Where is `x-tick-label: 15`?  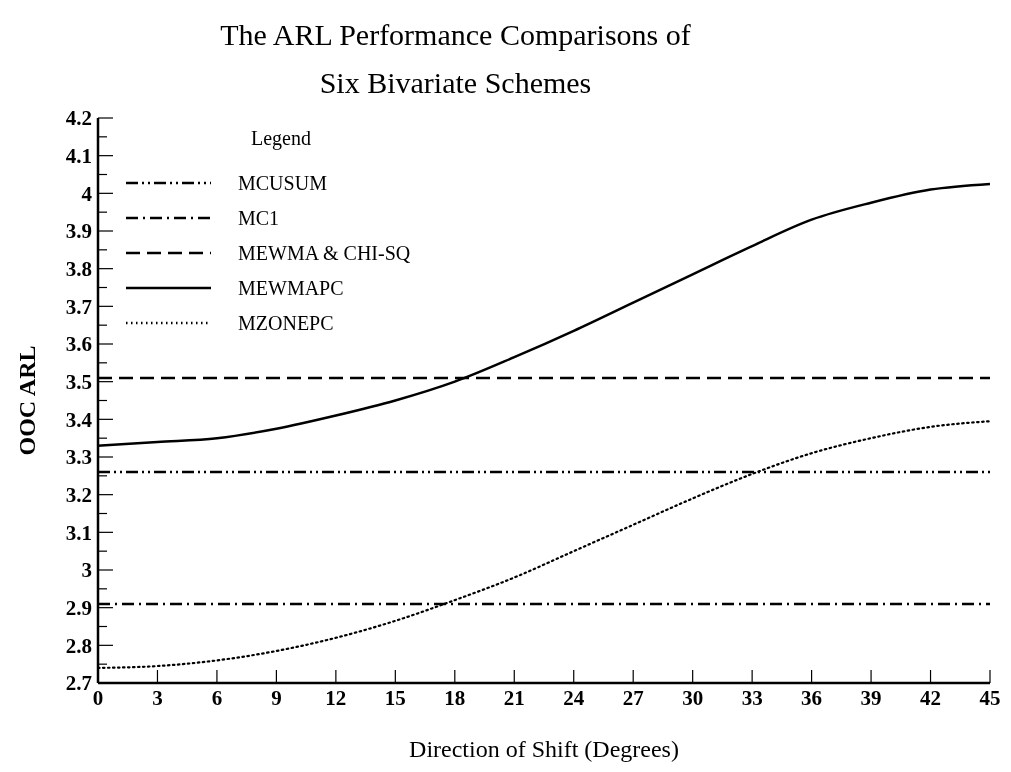 x-tick-label: 15 is located at coordinates (395, 698).